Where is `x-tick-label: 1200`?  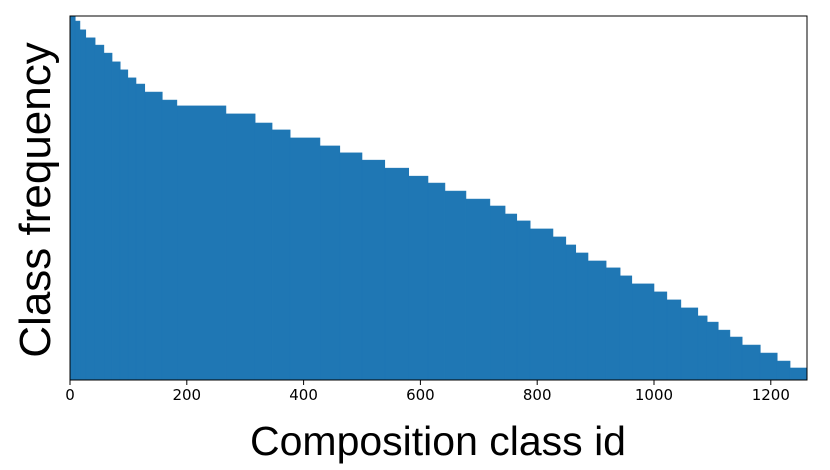
x-tick-label: 1200 is located at coordinates (771, 395).